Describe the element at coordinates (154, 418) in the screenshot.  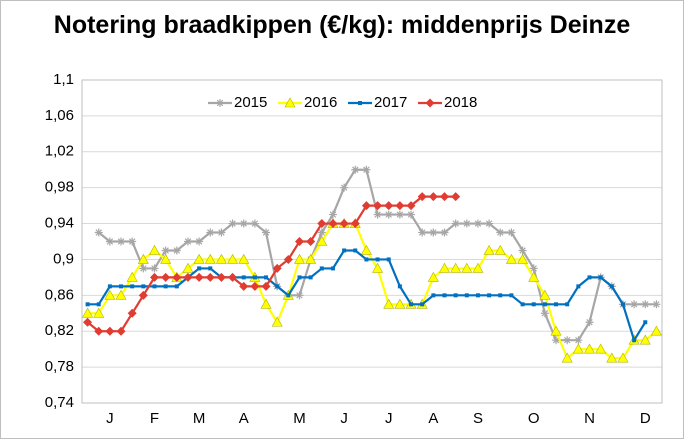
I see `x-tick-label: F` at that location.